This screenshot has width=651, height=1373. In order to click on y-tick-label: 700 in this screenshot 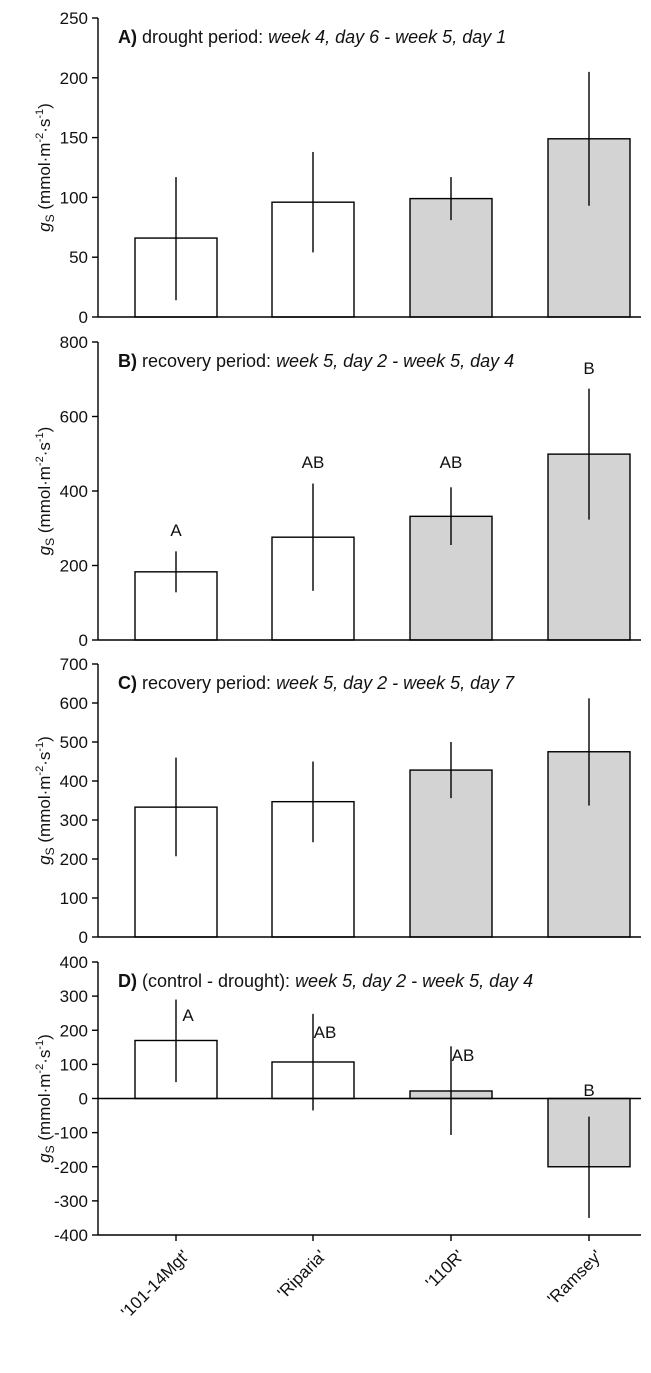, I will do `click(74, 664)`.